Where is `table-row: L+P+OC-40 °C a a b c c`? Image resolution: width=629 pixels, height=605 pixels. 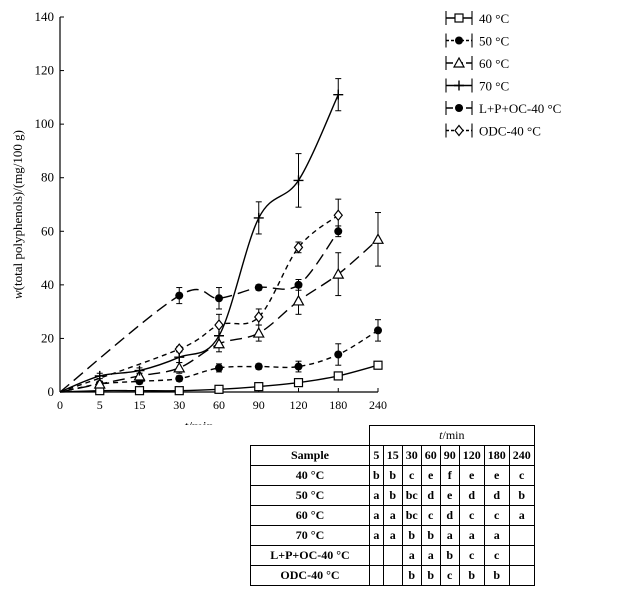 table-row: L+P+OC-40 °C a a b c c is located at coordinates (392, 555).